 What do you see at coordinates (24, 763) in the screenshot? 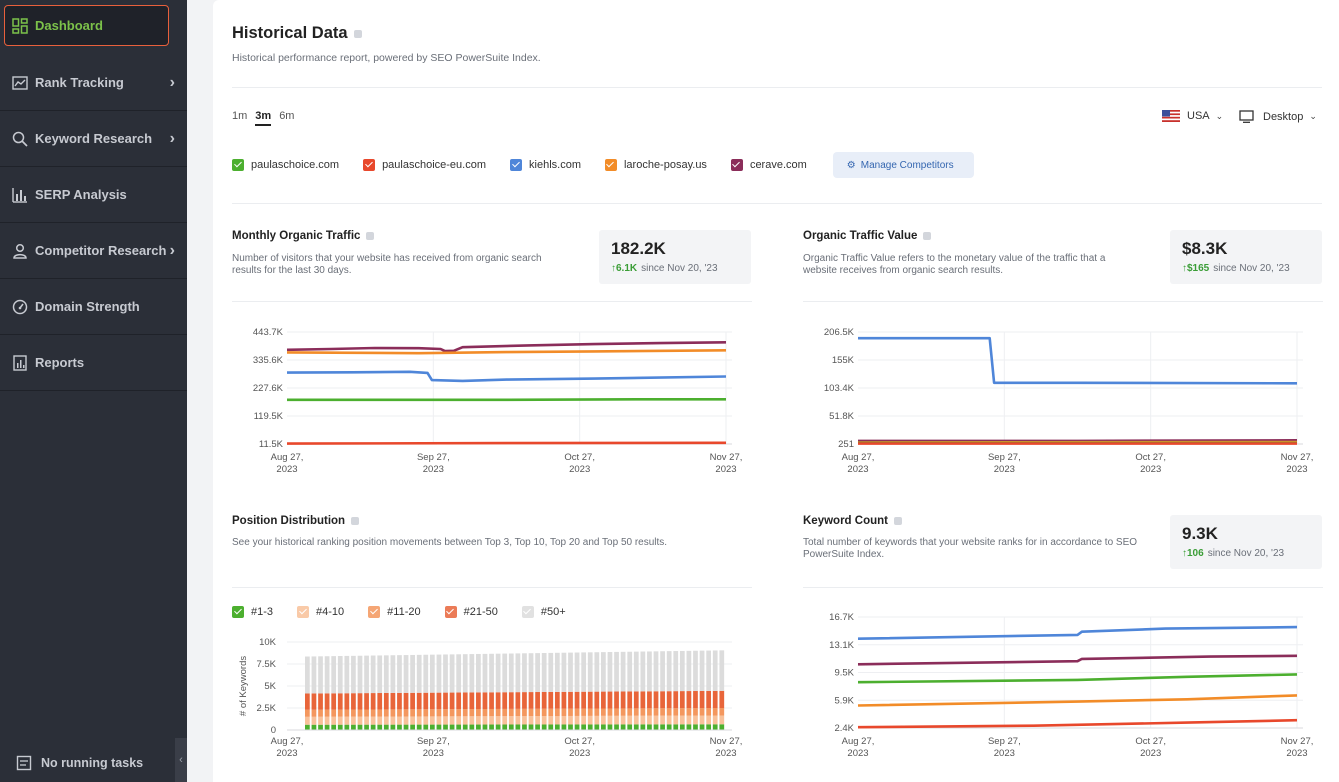
I see `tasks-icon` at bounding box center [24, 763].